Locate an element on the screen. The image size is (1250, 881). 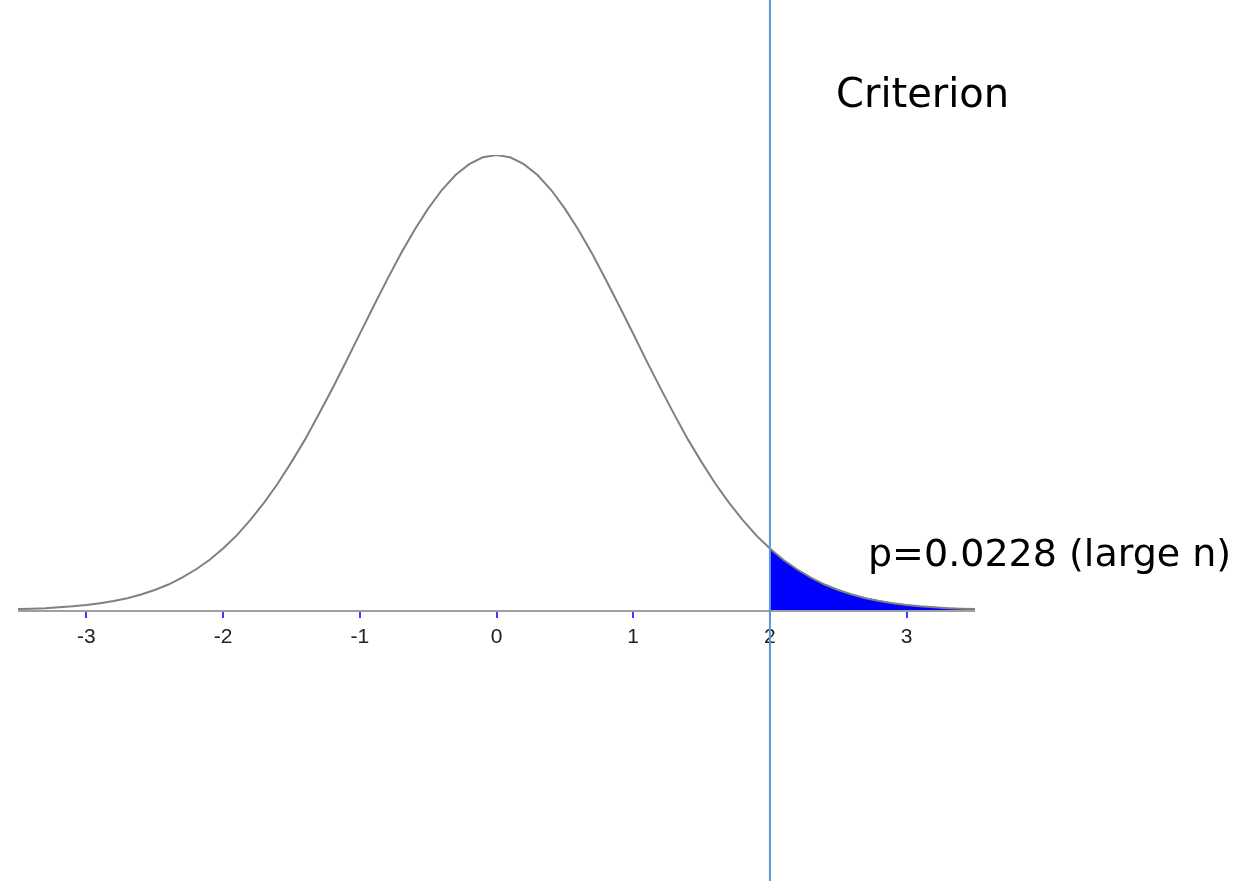
x-tick-label: -1 is located at coordinates (360, 636).